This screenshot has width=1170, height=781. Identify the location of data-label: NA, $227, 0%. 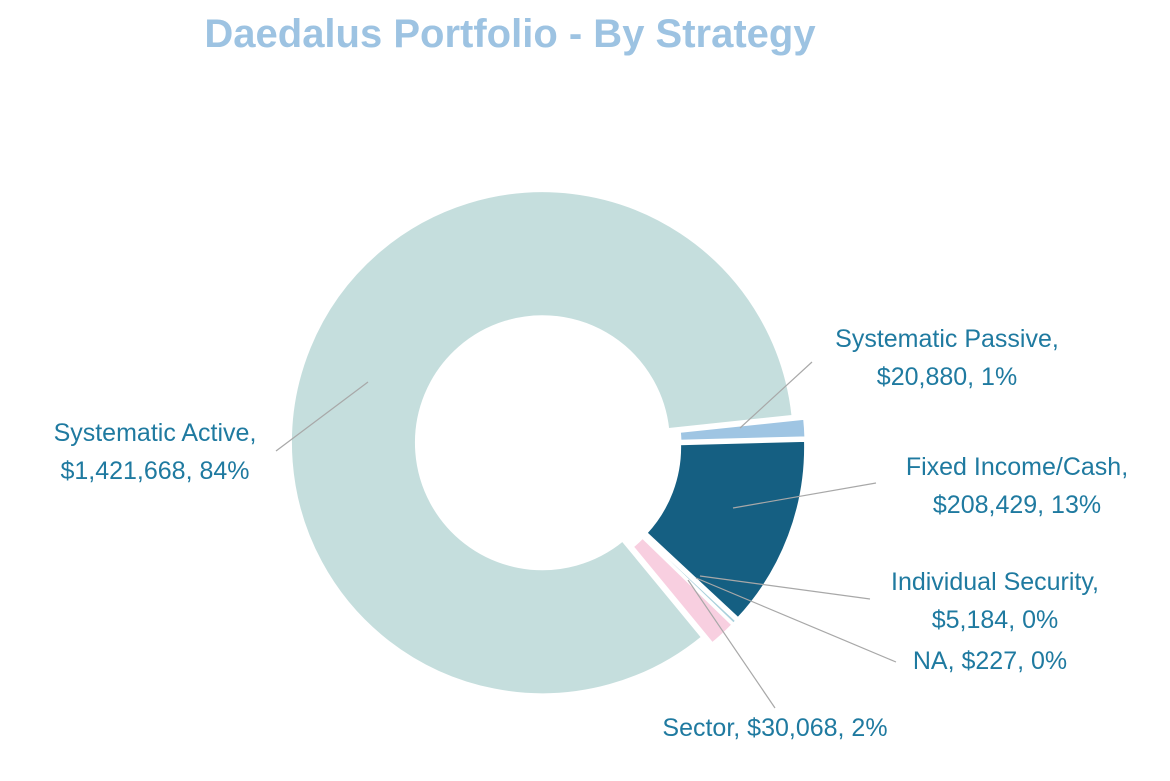
(990, 661).